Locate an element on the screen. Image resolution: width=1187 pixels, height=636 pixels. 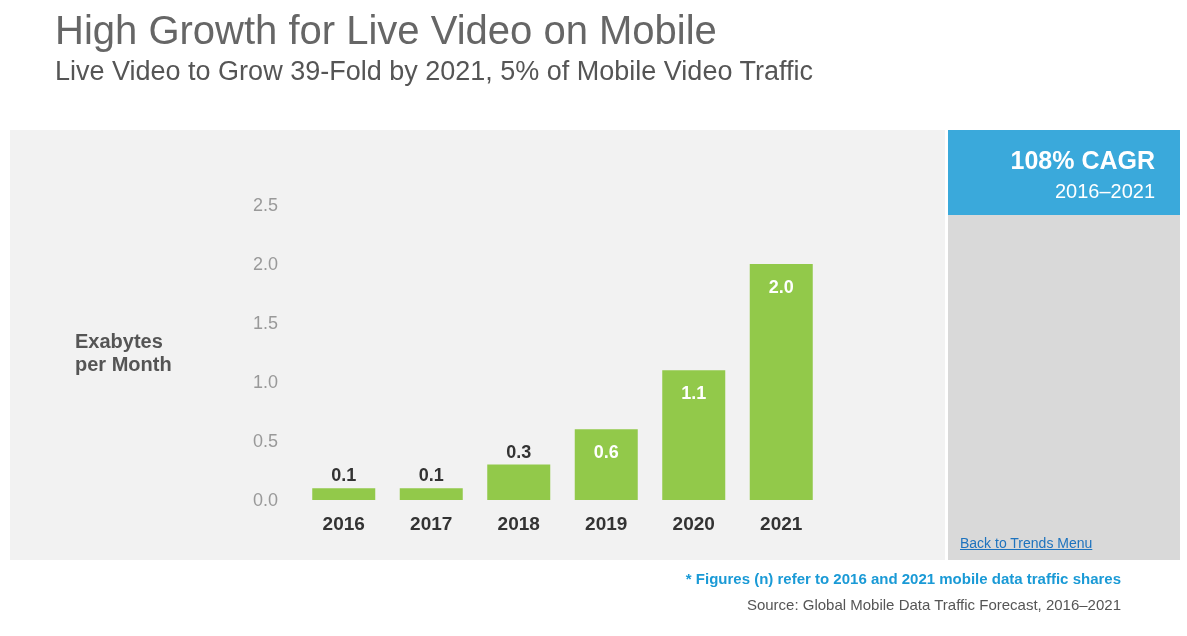
x-tick-label: 2018 is located at coordinates (518, 523).